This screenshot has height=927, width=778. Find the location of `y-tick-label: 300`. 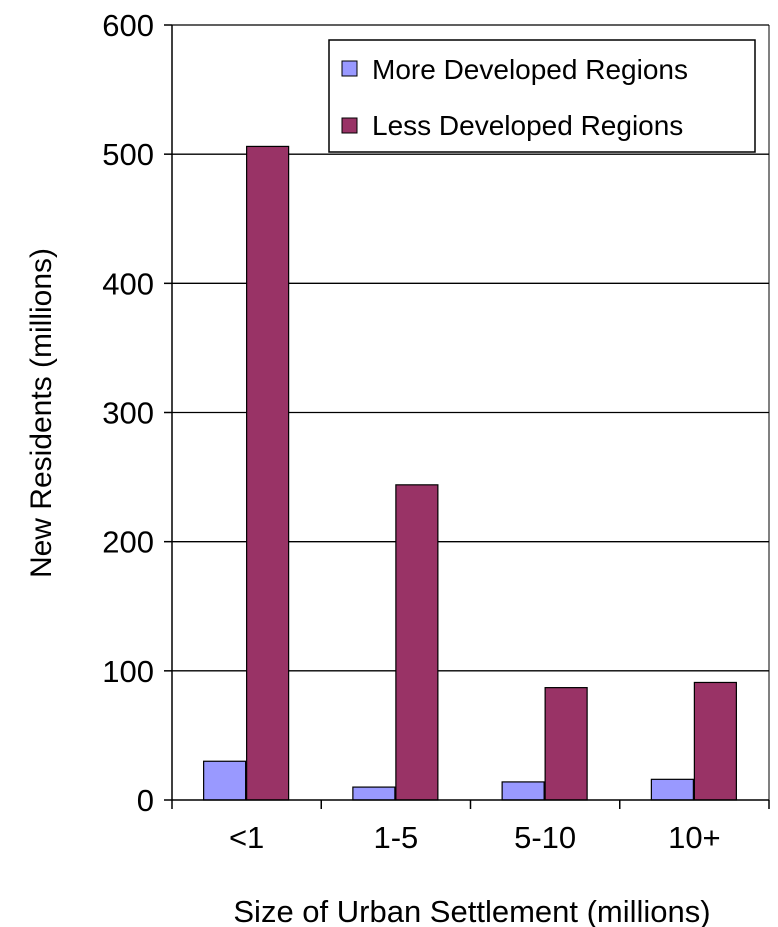

y-tick-label: 300 is located at coordinates (128, 413).